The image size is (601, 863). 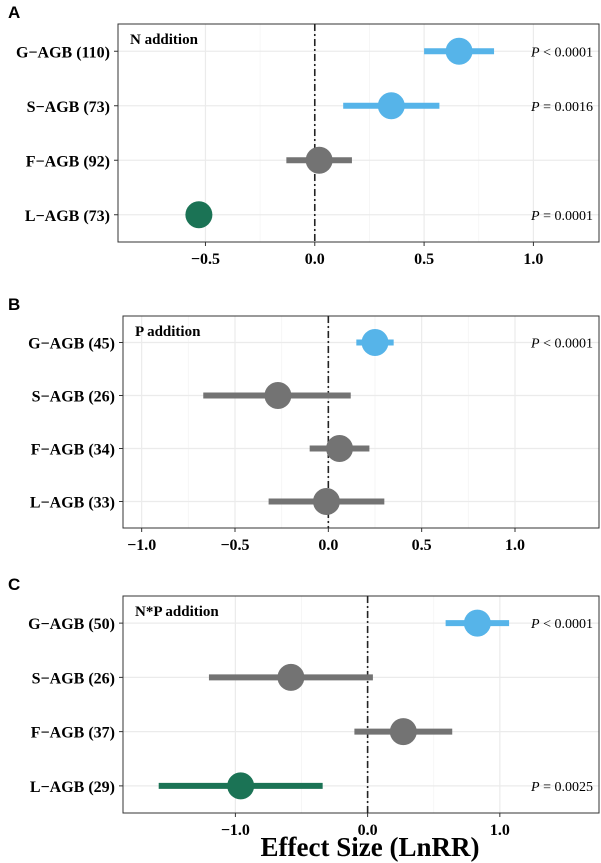 I want to click on y-tick-label: F−AGB (92), so click(x=68, y=161).